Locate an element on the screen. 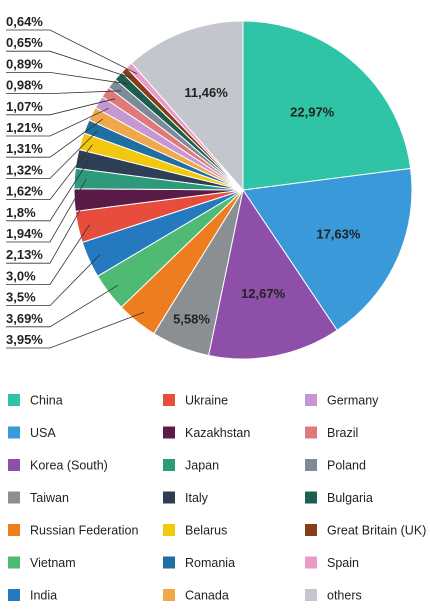 This screenshot has height=614, width=430. side-label-russian-federation: 3,95% is located at coordinates (24, 339).